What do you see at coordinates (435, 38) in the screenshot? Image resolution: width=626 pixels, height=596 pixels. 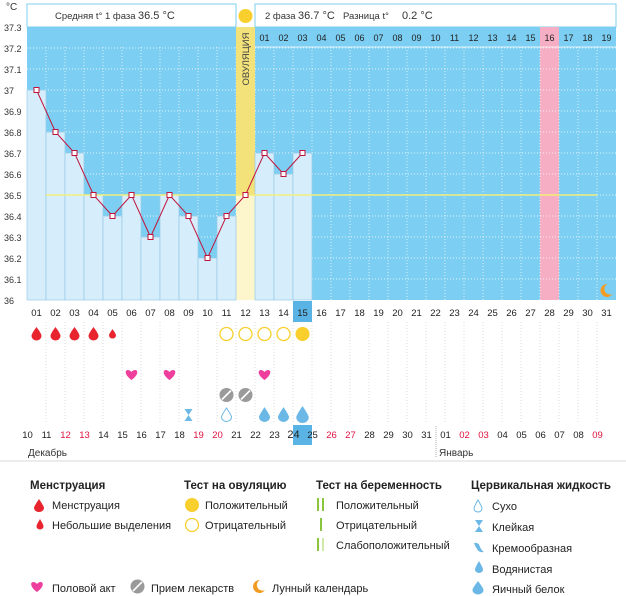 I see `phase2-day-label: 10` at bounding box center [435, 38].